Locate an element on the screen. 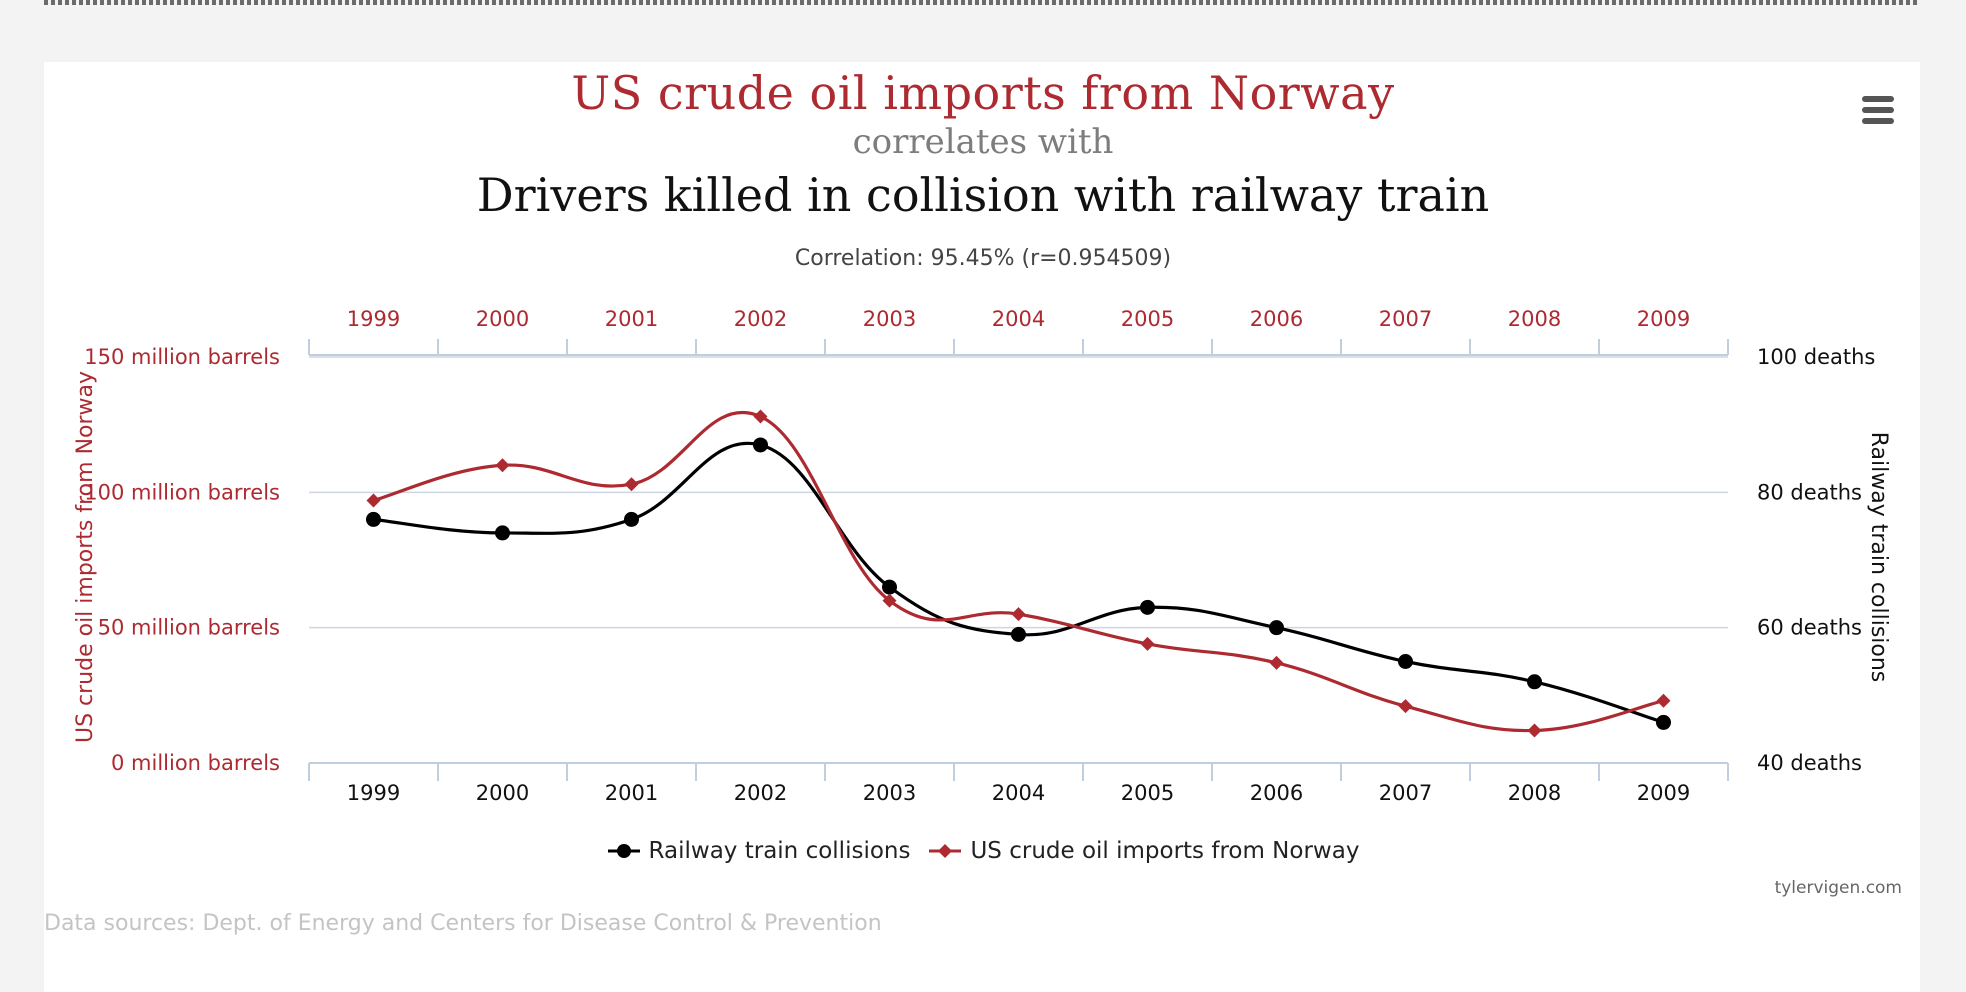 This screenshot has width=1966, height=992. top-x-tick-label: 2008 is located at coordinates (1534, 319).